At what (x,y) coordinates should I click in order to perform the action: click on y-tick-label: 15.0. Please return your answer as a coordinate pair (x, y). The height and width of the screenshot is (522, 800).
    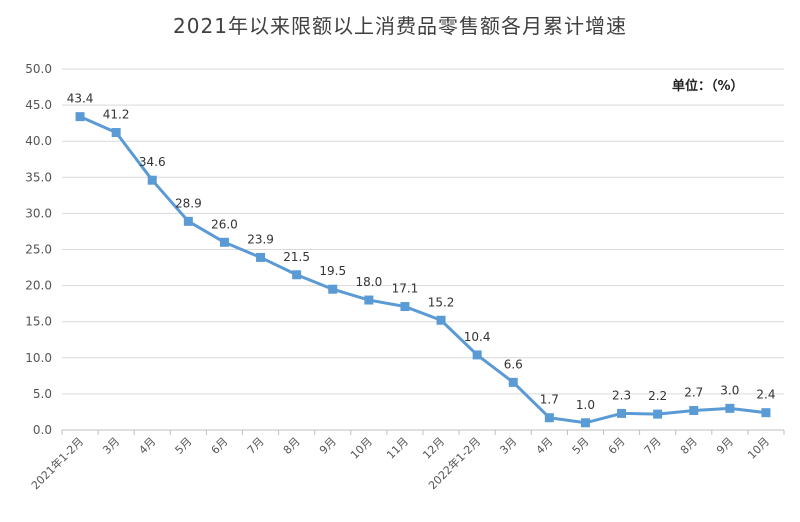
    Looking at the image, I should click on (38, 322).